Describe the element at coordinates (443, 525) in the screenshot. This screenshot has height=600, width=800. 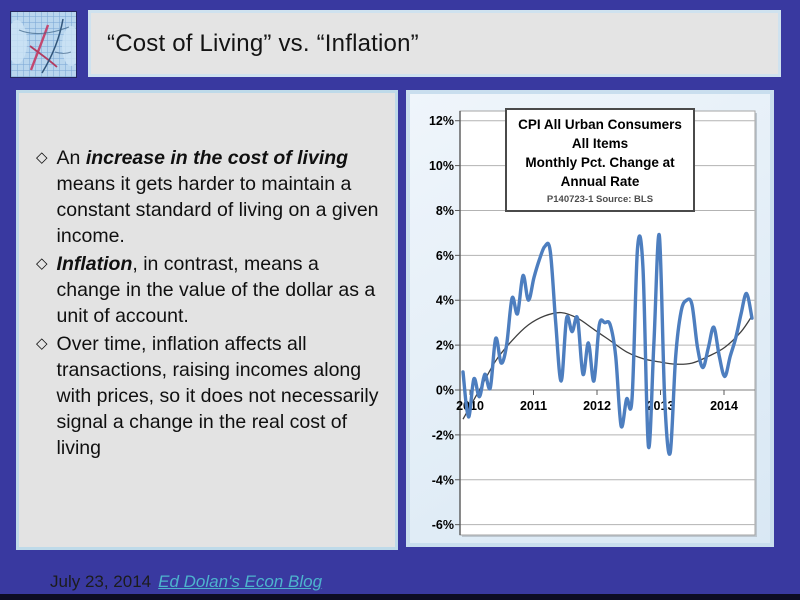
I see `y-axis-label: -6%` at that location.